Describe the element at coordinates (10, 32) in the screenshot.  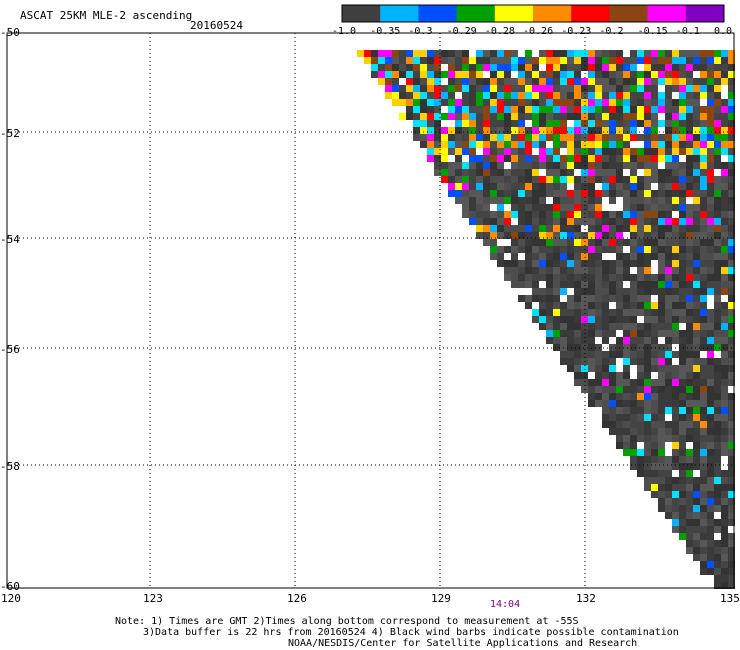
I see `lat-label: -50` at that location.